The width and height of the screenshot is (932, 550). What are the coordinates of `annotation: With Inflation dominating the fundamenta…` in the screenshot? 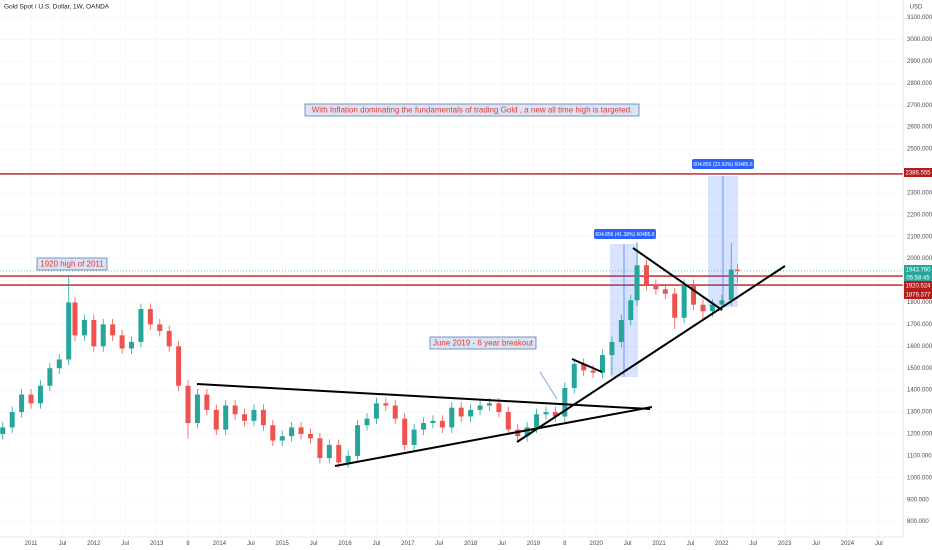 It's located at (472, 110).